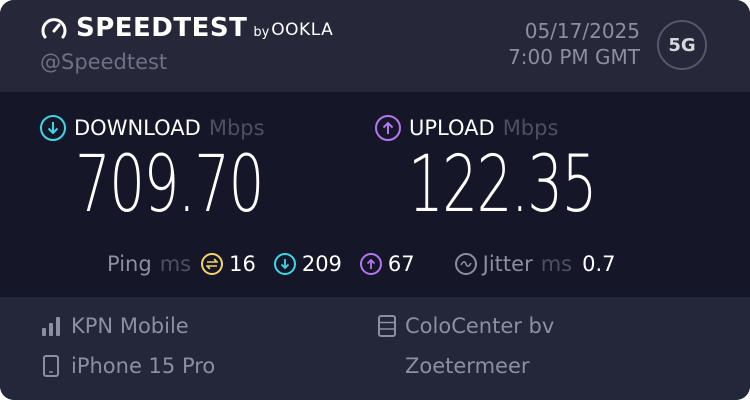 The width and height of the screenshot is (750, 400). Describe the element at coordinates (51, 326) in the screenshot. I see `signal-bars-icon` at that location.